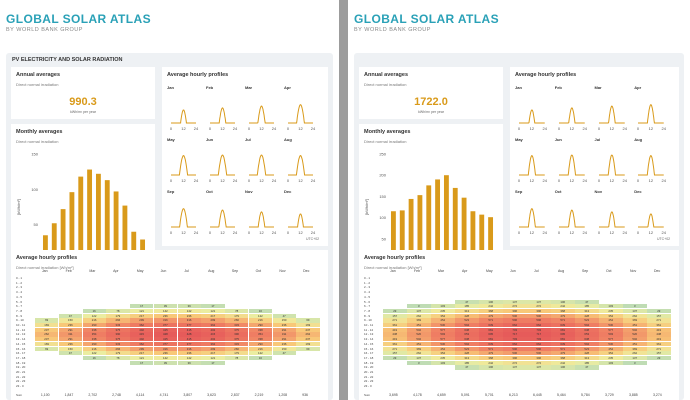 The image size is (690, 400). Describe the element at coordinates (118, 348) in the screenshot. I see `heatmap-cell: 266` at that location.